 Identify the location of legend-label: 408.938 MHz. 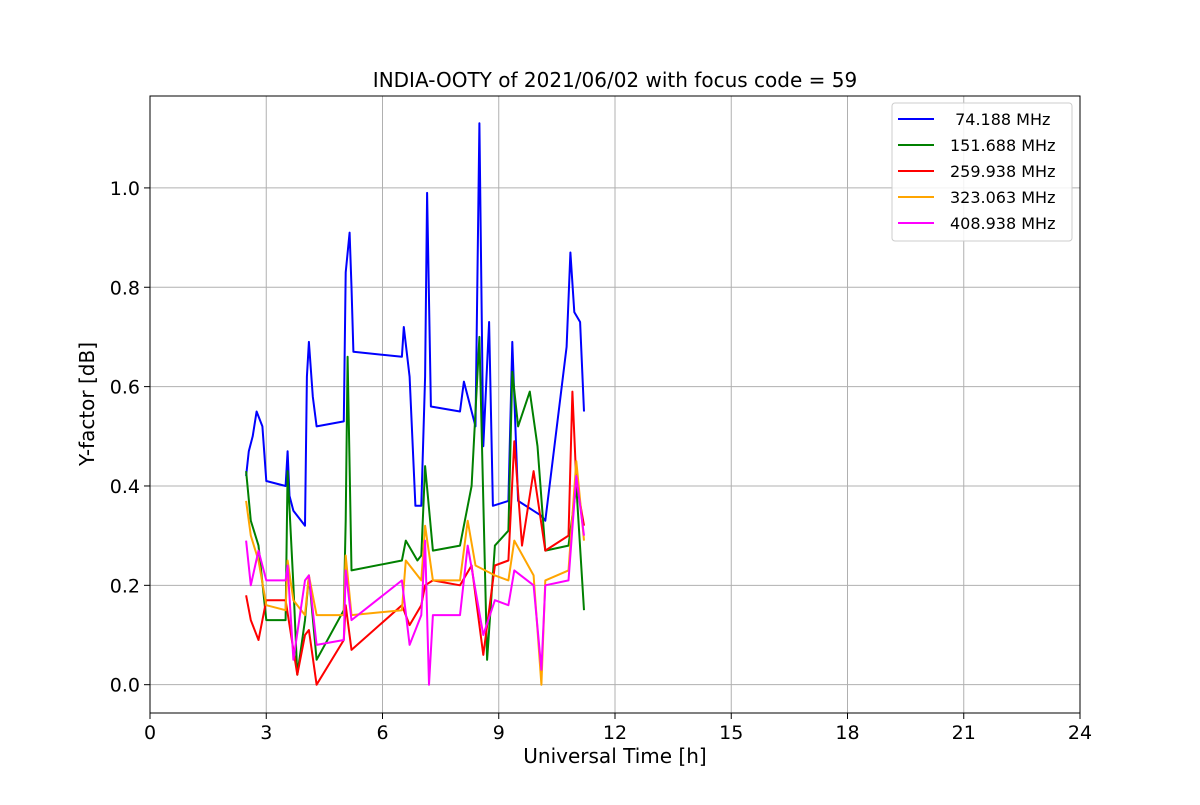
(1002, 223).